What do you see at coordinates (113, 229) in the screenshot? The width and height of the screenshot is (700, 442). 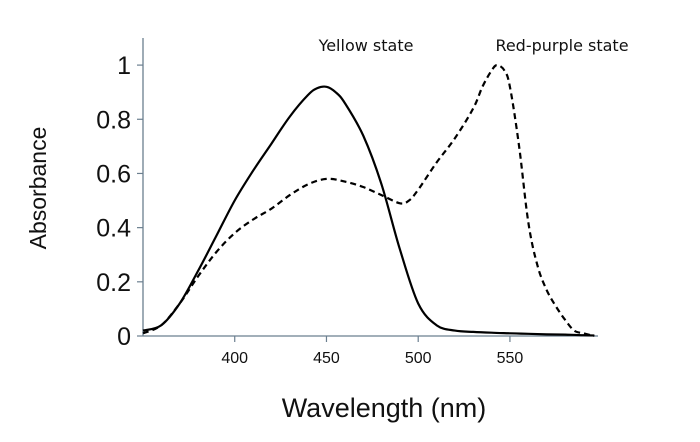 I see `y-tick-label: 0.4` at bounding box center [113, 229].